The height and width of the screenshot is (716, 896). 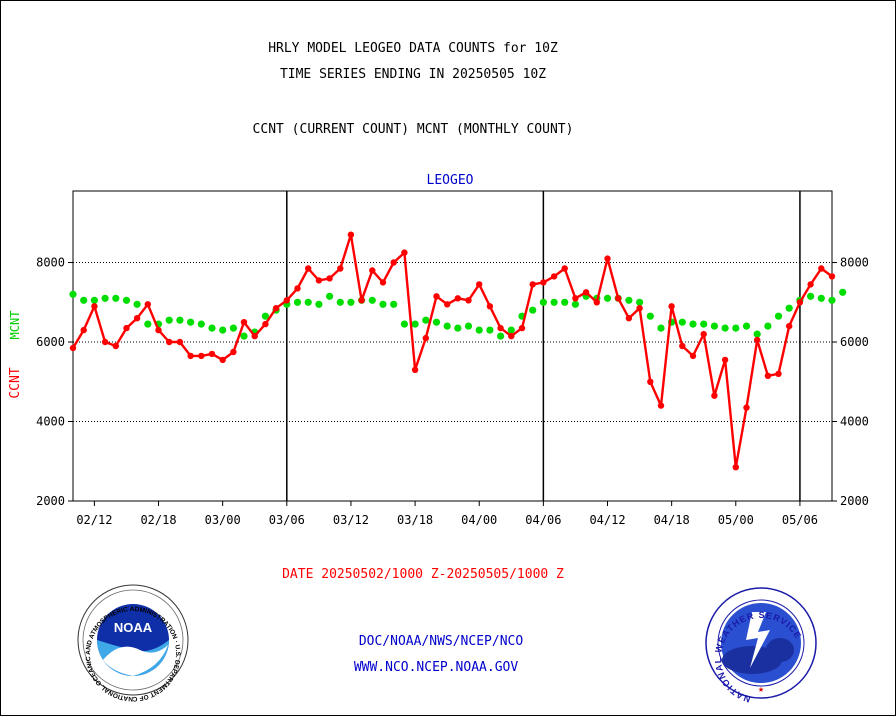 What do you see at coordinates (15, 325) in the screenshot?
I see `y-label-mcnt: MCNT` at bounding box center [15, 325].